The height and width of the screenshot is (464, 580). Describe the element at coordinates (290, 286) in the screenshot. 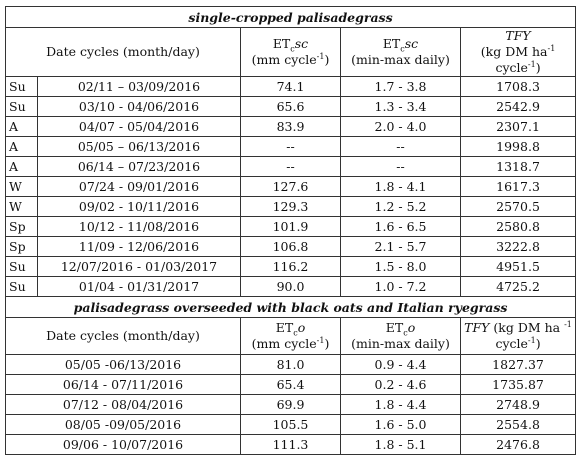

I see `et-cycle-cell: 90.0` at that location.